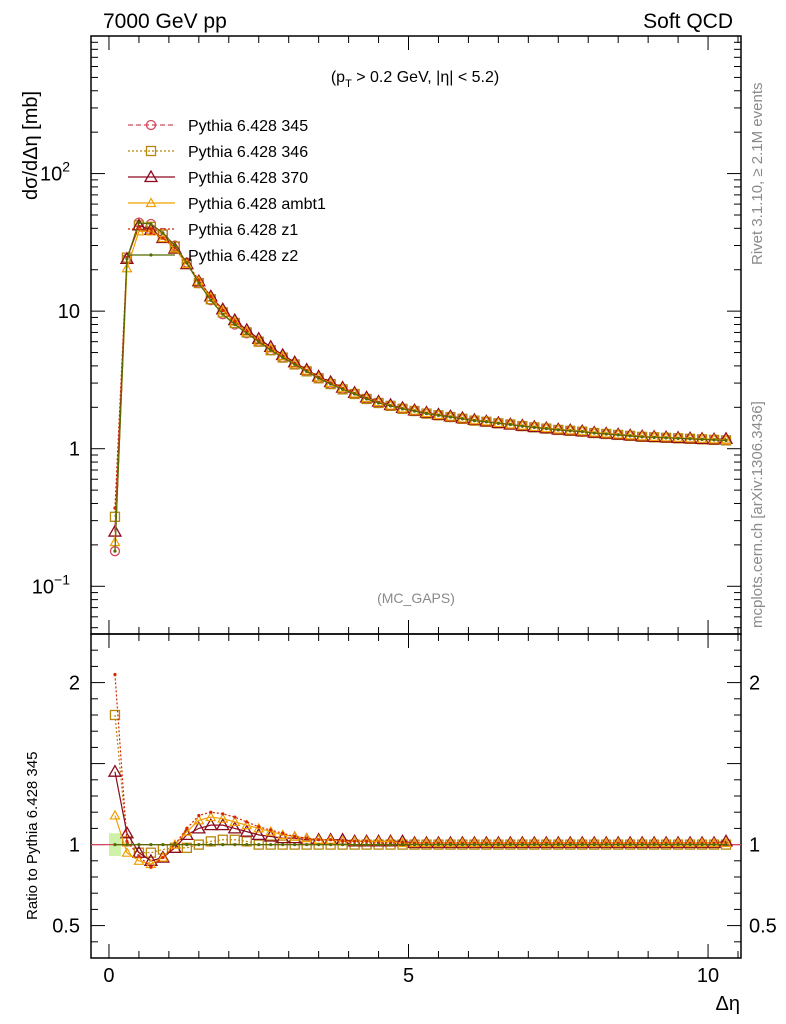  I want to click on ratio-series-line, so click(420, 784).